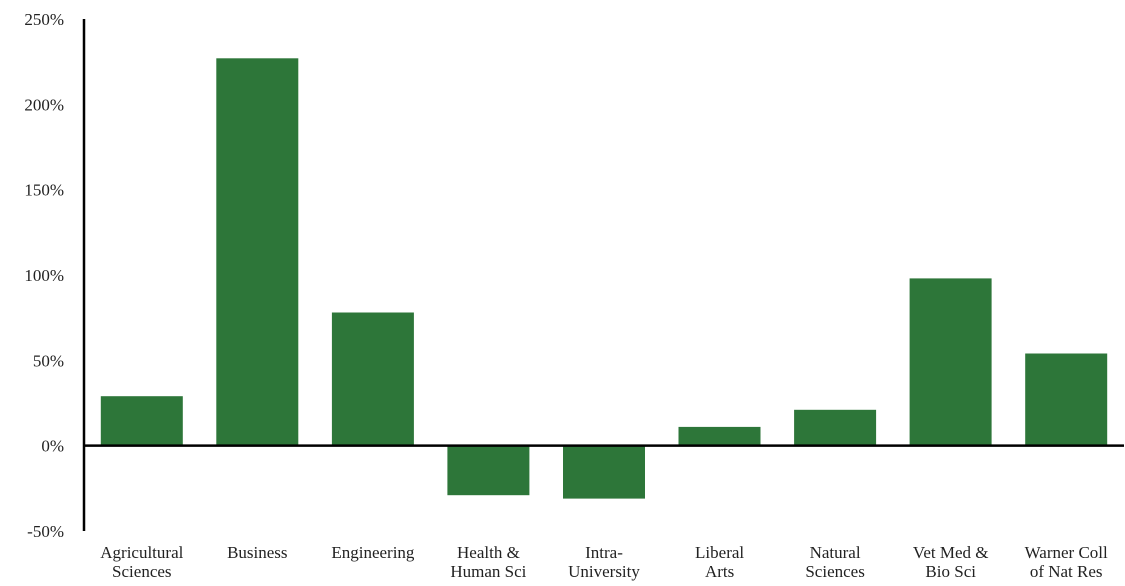 This screenshot has height=586, width=1125. What do you see at coordinates (488, 470) in the screenshot?
I see `bar-health-human-sci` at bounding box center [488, 470].